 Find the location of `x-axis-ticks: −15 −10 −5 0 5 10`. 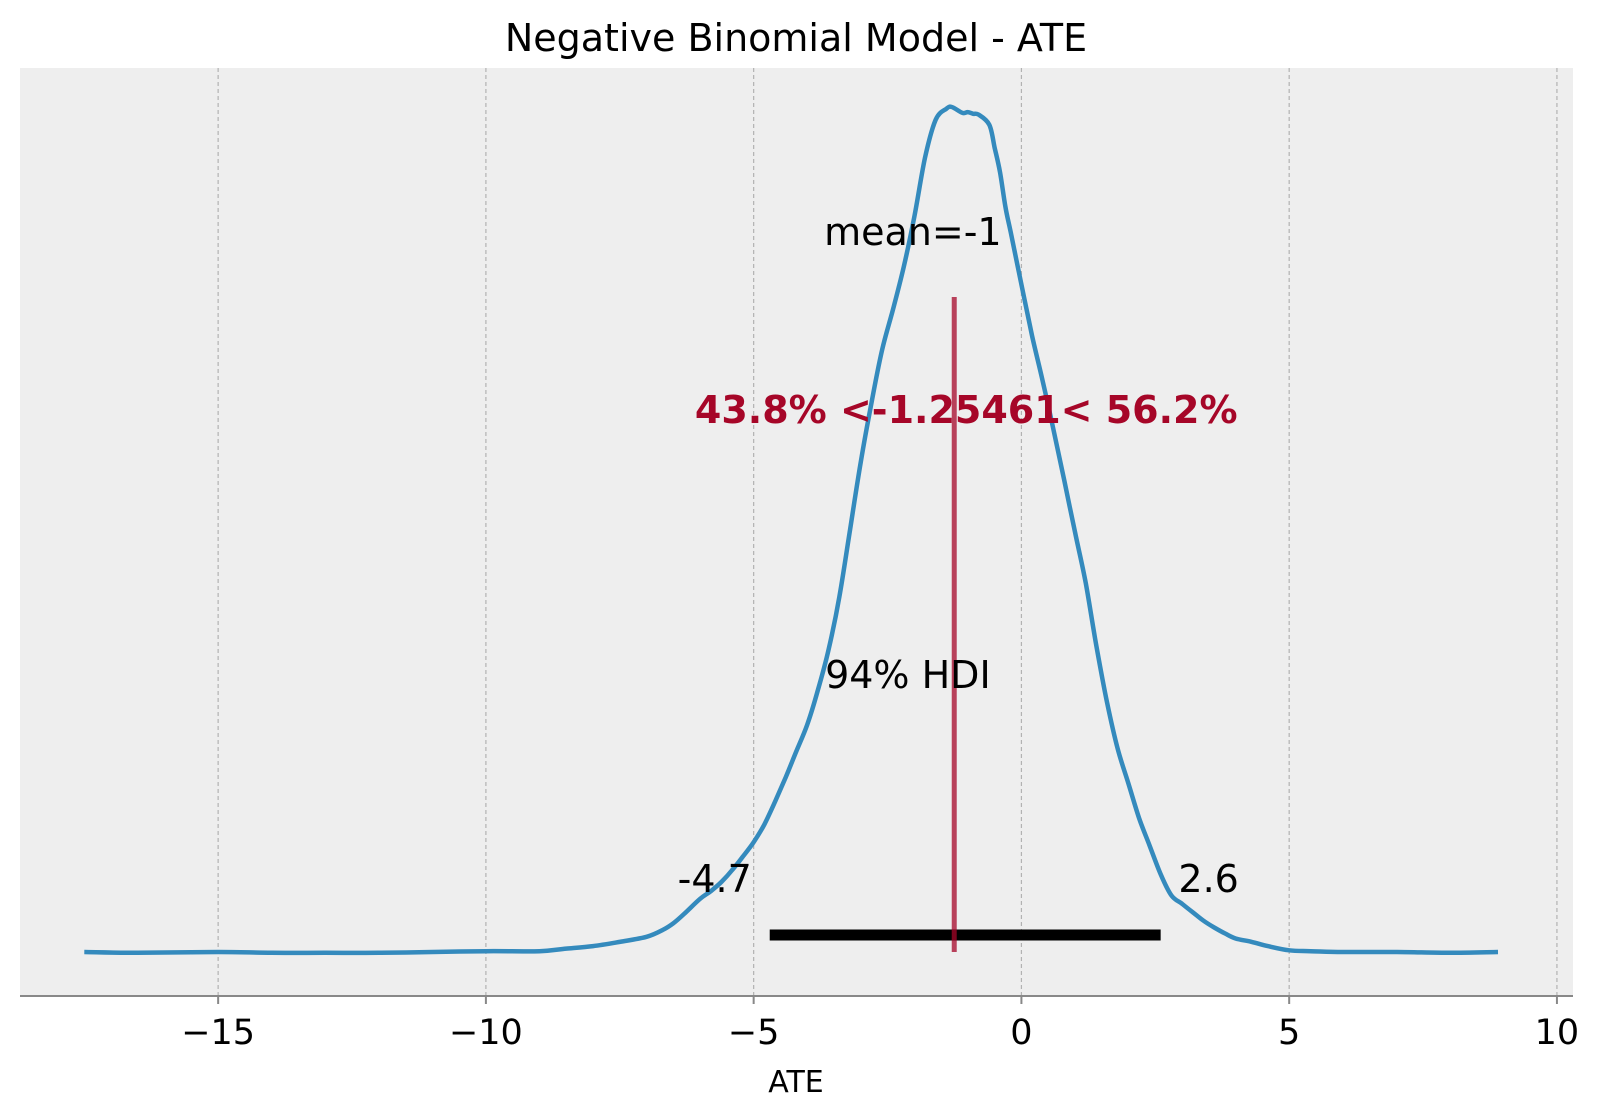

x-axis-ticks: −15 −10 −5 0 5 10 is located at coordinates (880, 1024).